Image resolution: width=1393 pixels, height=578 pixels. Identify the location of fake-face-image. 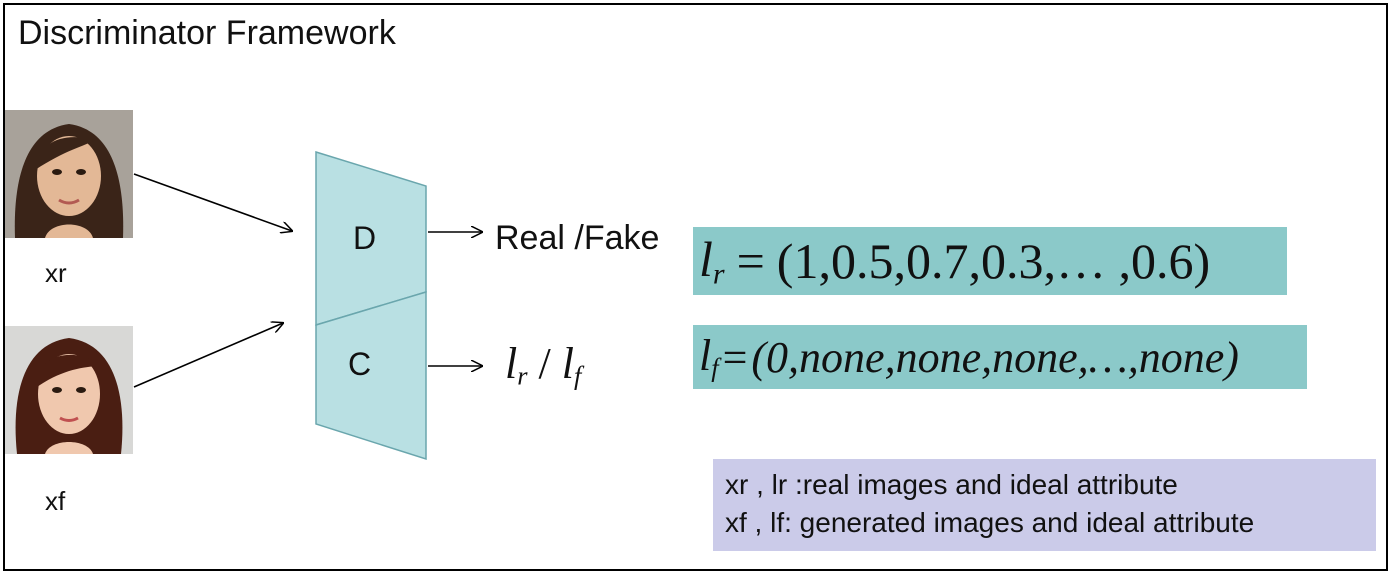
(69, 390).